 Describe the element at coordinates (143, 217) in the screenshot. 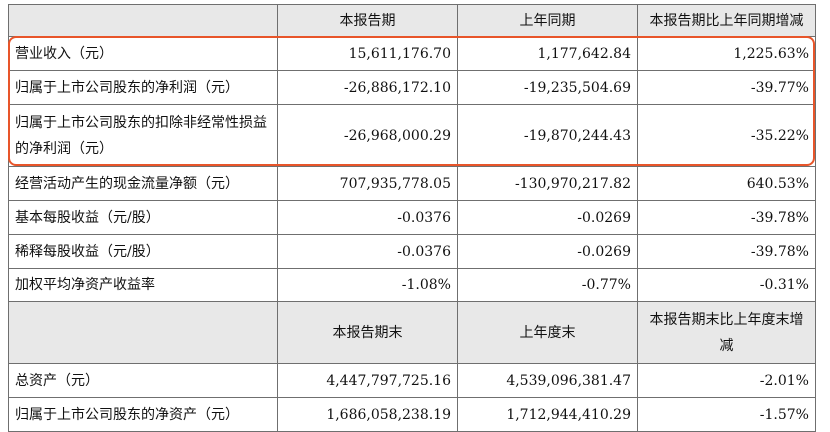

I see `row-label: 基本每股收益（元/股）` at that location.